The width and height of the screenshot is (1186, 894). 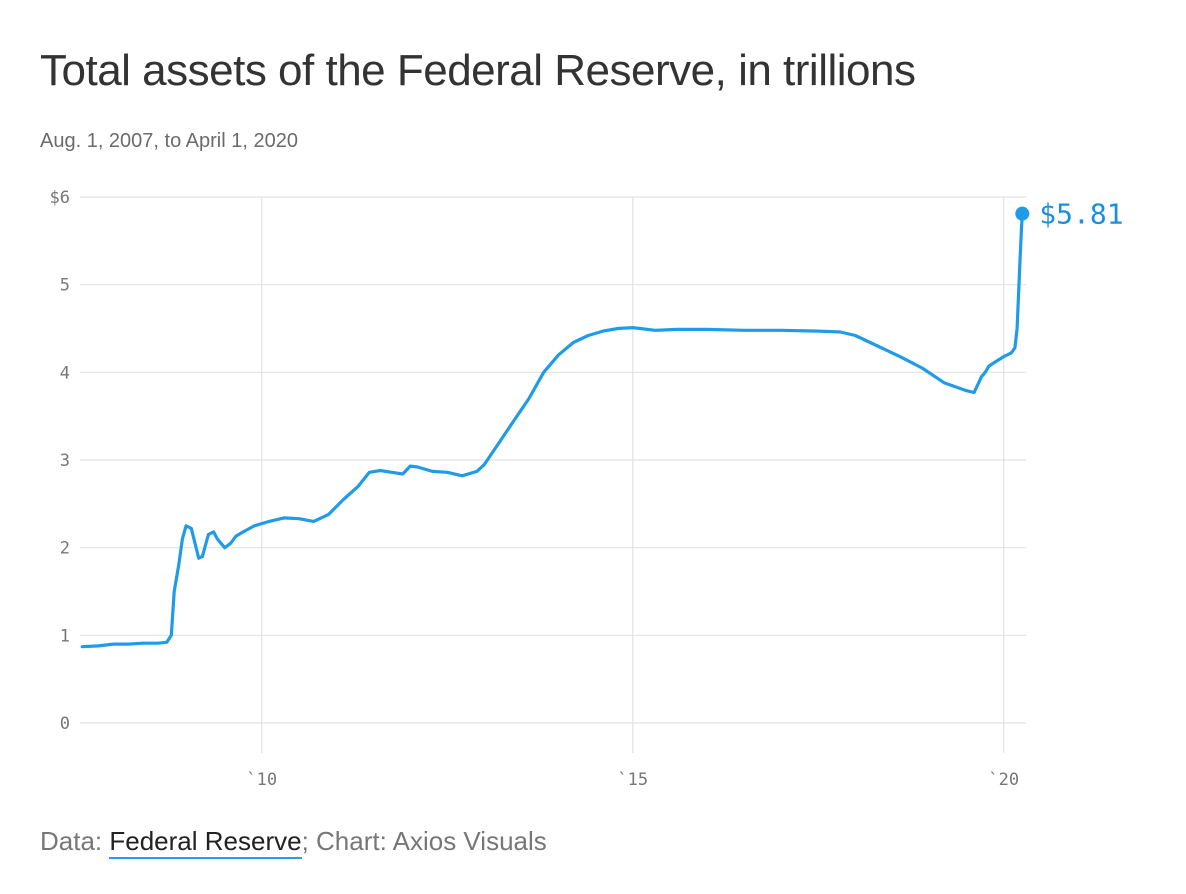 I want to click on y-tick-label: 1, so click(x=65, y=636).